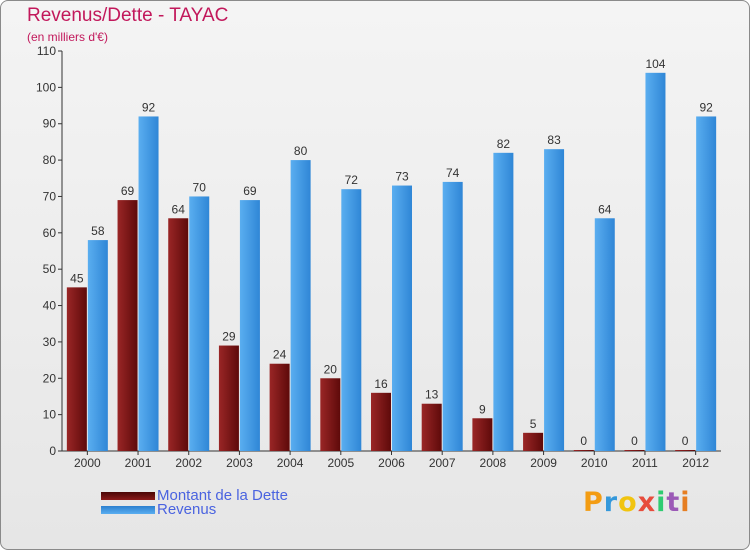 This screenshot has height=550, width=750. I want to click on x-tick-label: 2012, so click(695, 463).